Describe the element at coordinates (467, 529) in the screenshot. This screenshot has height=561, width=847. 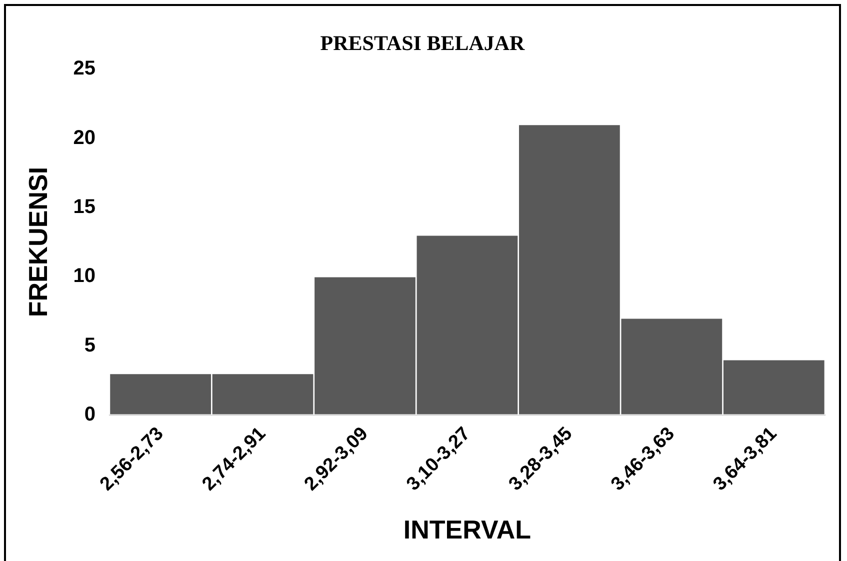
I see `x-axis-title: INTERVAL` at that location.